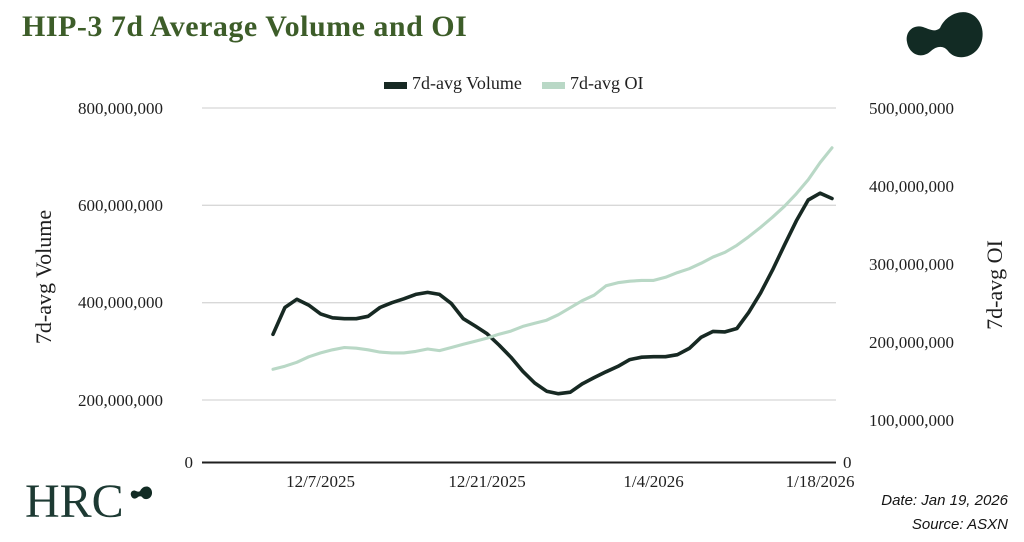  I want to click on x-axis-tick: 1/18/2026, so click(820, 481).